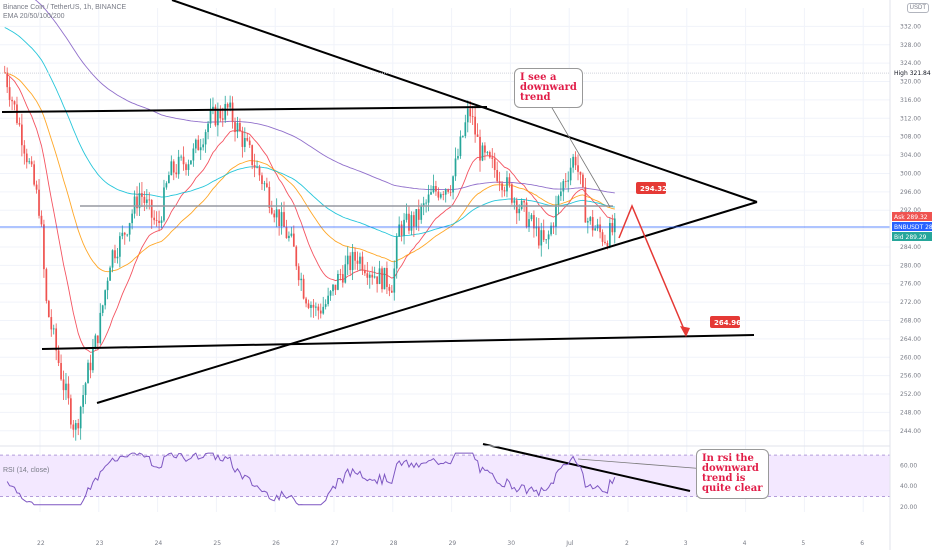  Describe the element at coordinates (910, 376) in the screenshot. I see `y-tick-label: 256.00` at that location.